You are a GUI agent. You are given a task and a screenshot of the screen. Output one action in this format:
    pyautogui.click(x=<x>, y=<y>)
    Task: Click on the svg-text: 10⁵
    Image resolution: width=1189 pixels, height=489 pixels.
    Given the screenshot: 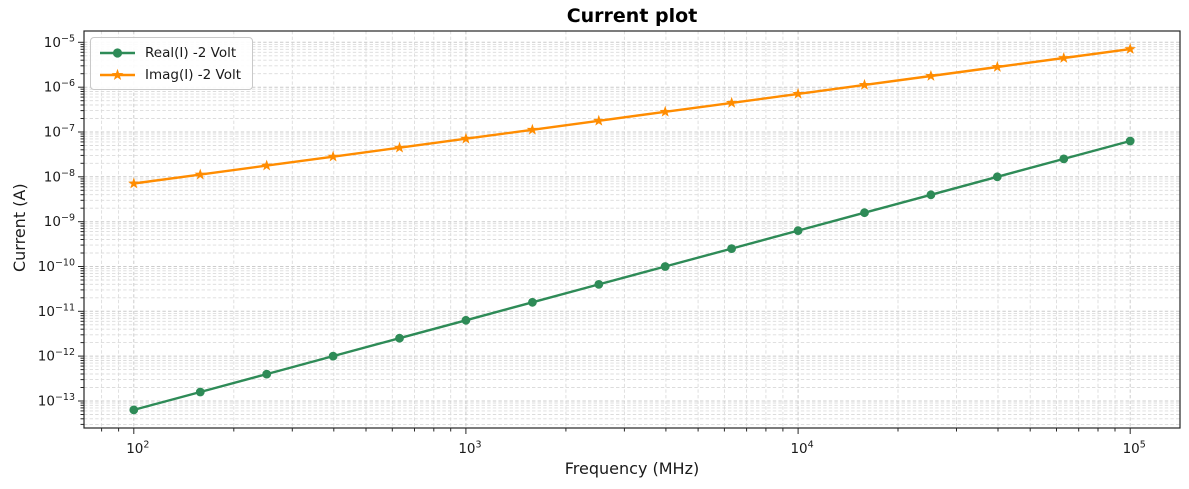 What is the action you would take?
    pyautogui.click(x=1134, y=449)
    